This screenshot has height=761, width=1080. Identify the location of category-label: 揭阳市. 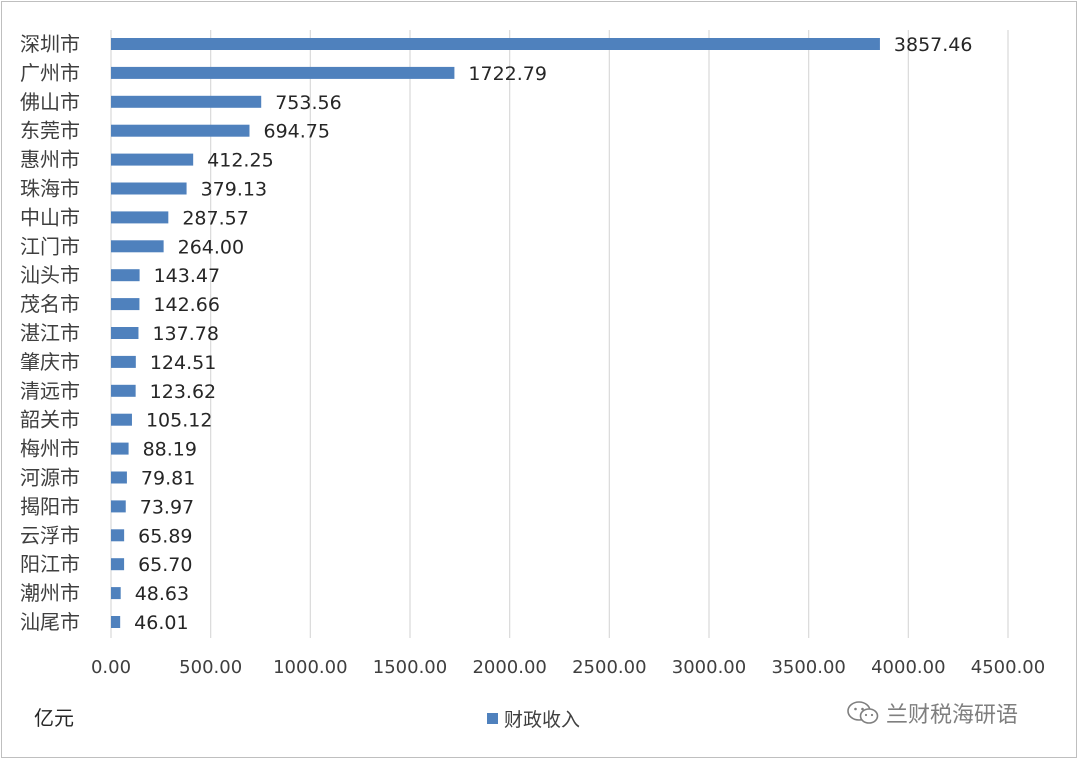
(50, 506).